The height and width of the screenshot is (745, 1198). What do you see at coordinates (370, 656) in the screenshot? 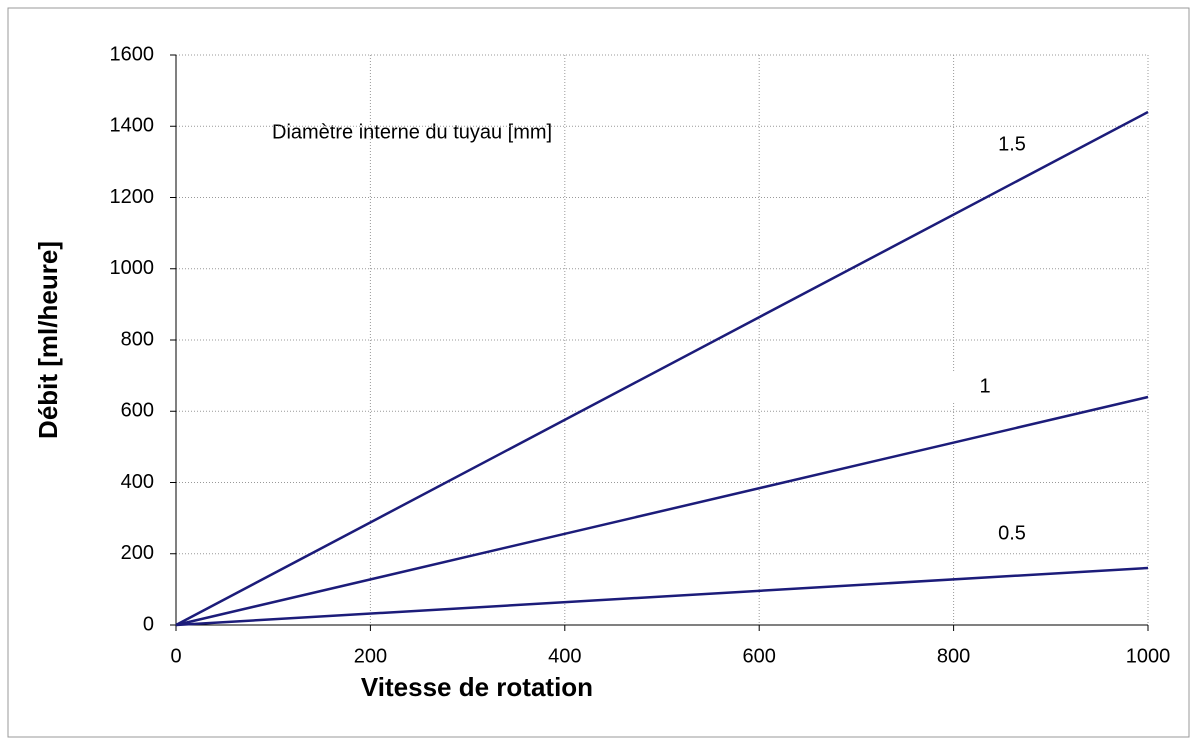
I see `x-tick-label: 200` at bounding box center [370, 656].